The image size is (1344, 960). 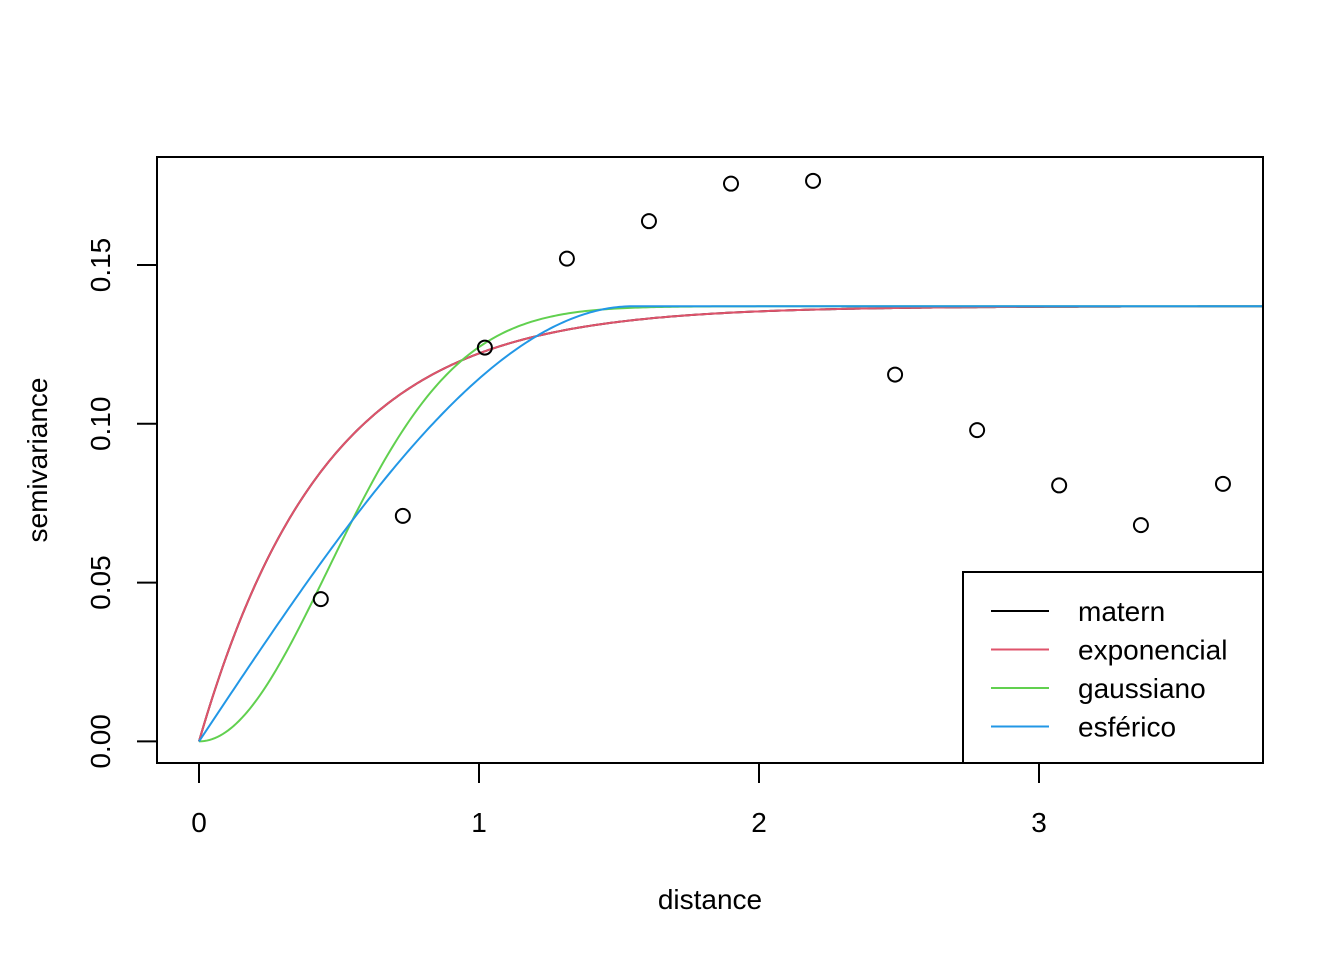 What do you see at coordinates (1152, 650) in the screenshot?
I see `legend-label-2: exponencial` at bounding box center [1152, 650].